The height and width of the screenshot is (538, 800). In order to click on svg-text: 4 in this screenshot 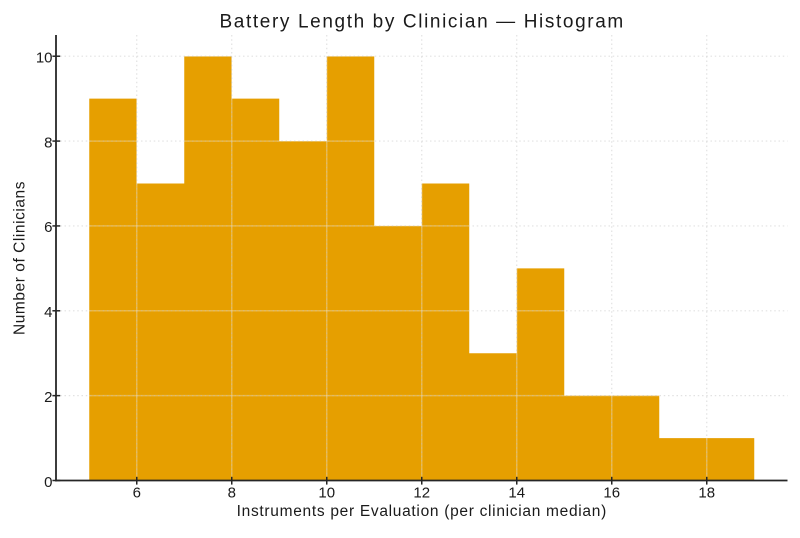, I will do `click(48, 312)`.